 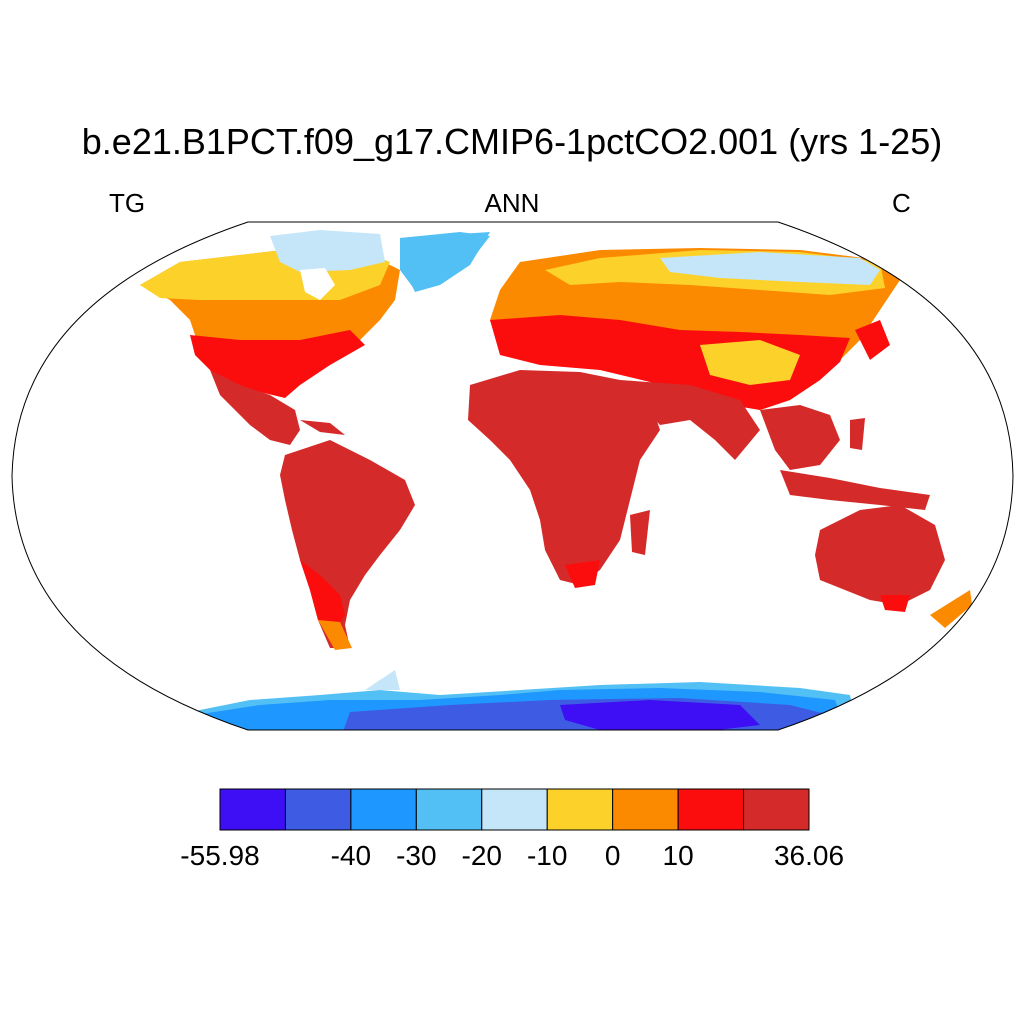 What do you see at coordinates (351, 855) in the screenshot?
I see `colorbar-tick-label: -40` at bounding box center [351, 855].